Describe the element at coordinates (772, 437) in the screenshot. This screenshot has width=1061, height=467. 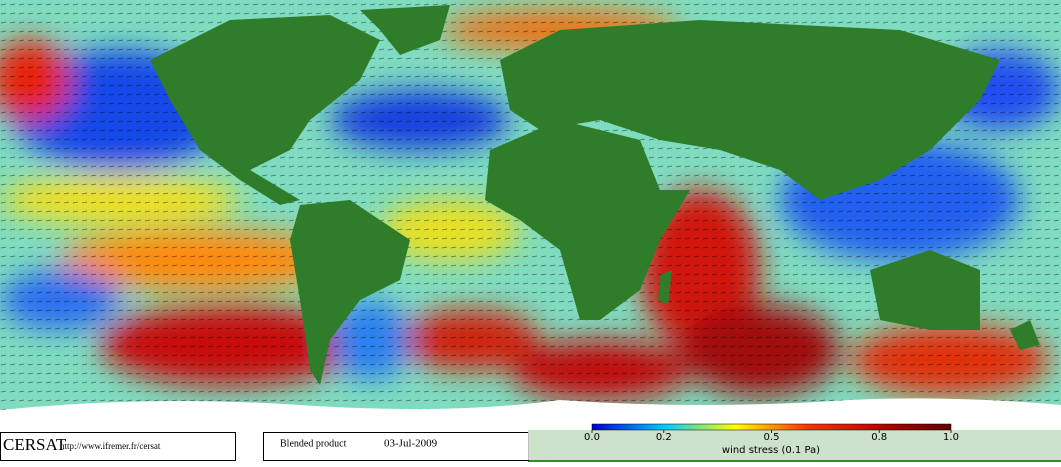
I see `colorbar-tick-label: 0.5` at that location.